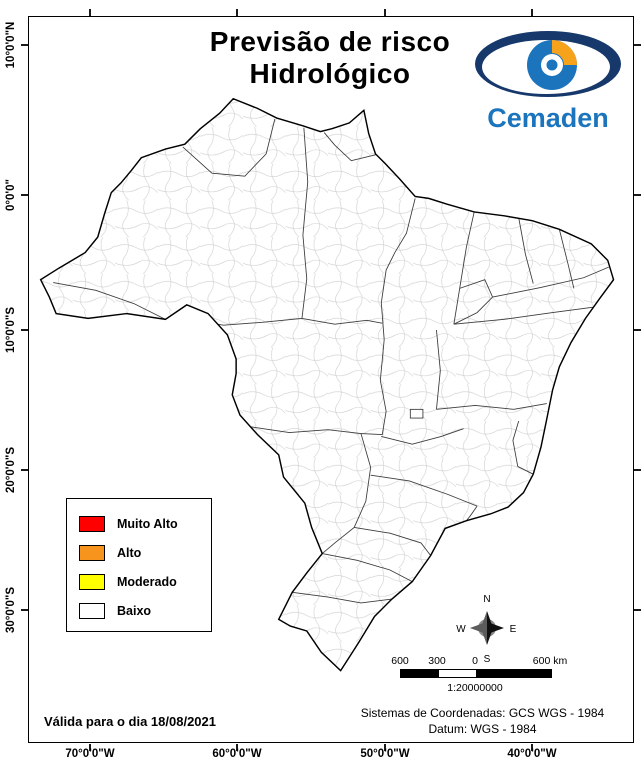 This screenshot has height=768, width=642. What do you see at coordinates (475, 661) in the screenshot?
I see `scale-tick-label: 0` at bounding box center [475, 661].